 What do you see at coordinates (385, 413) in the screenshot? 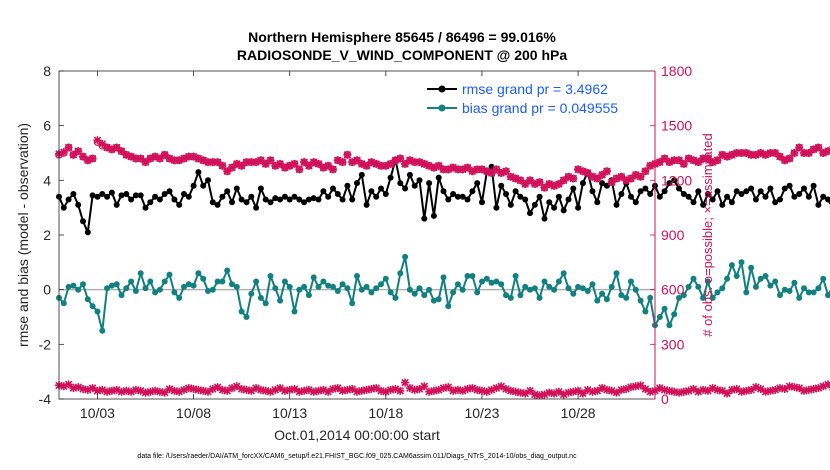
I see `x-tick-label: 10/18` at bounding box center [385, 413].